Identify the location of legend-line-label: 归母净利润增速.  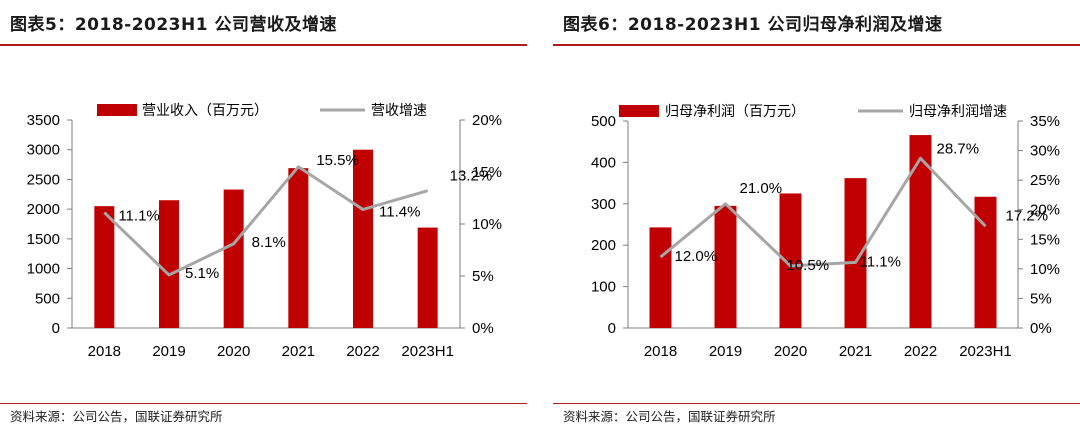
(958, 111).